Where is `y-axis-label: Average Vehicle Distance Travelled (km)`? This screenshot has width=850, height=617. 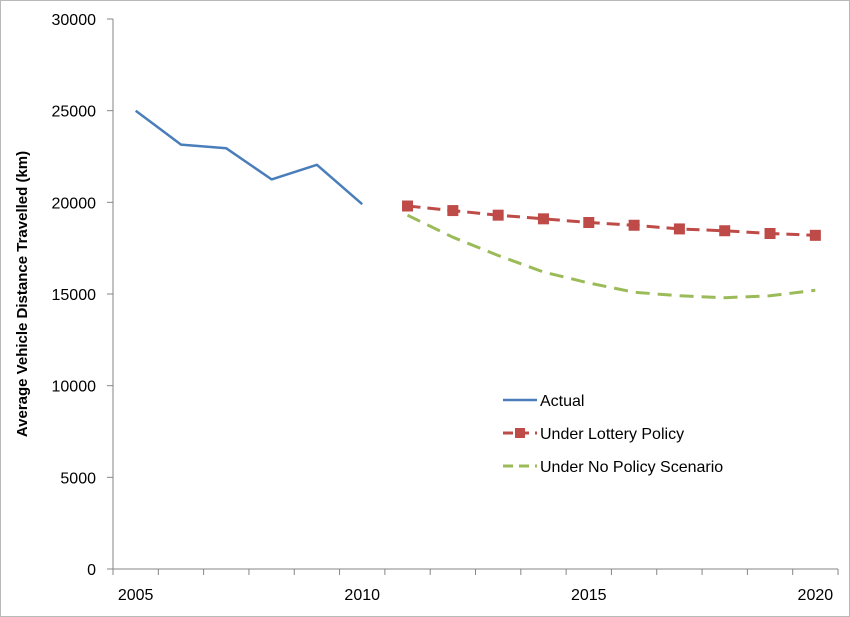
y-axis-label: Average Vehicle Distance Travelled (km) is located at coordinates (22, 294).